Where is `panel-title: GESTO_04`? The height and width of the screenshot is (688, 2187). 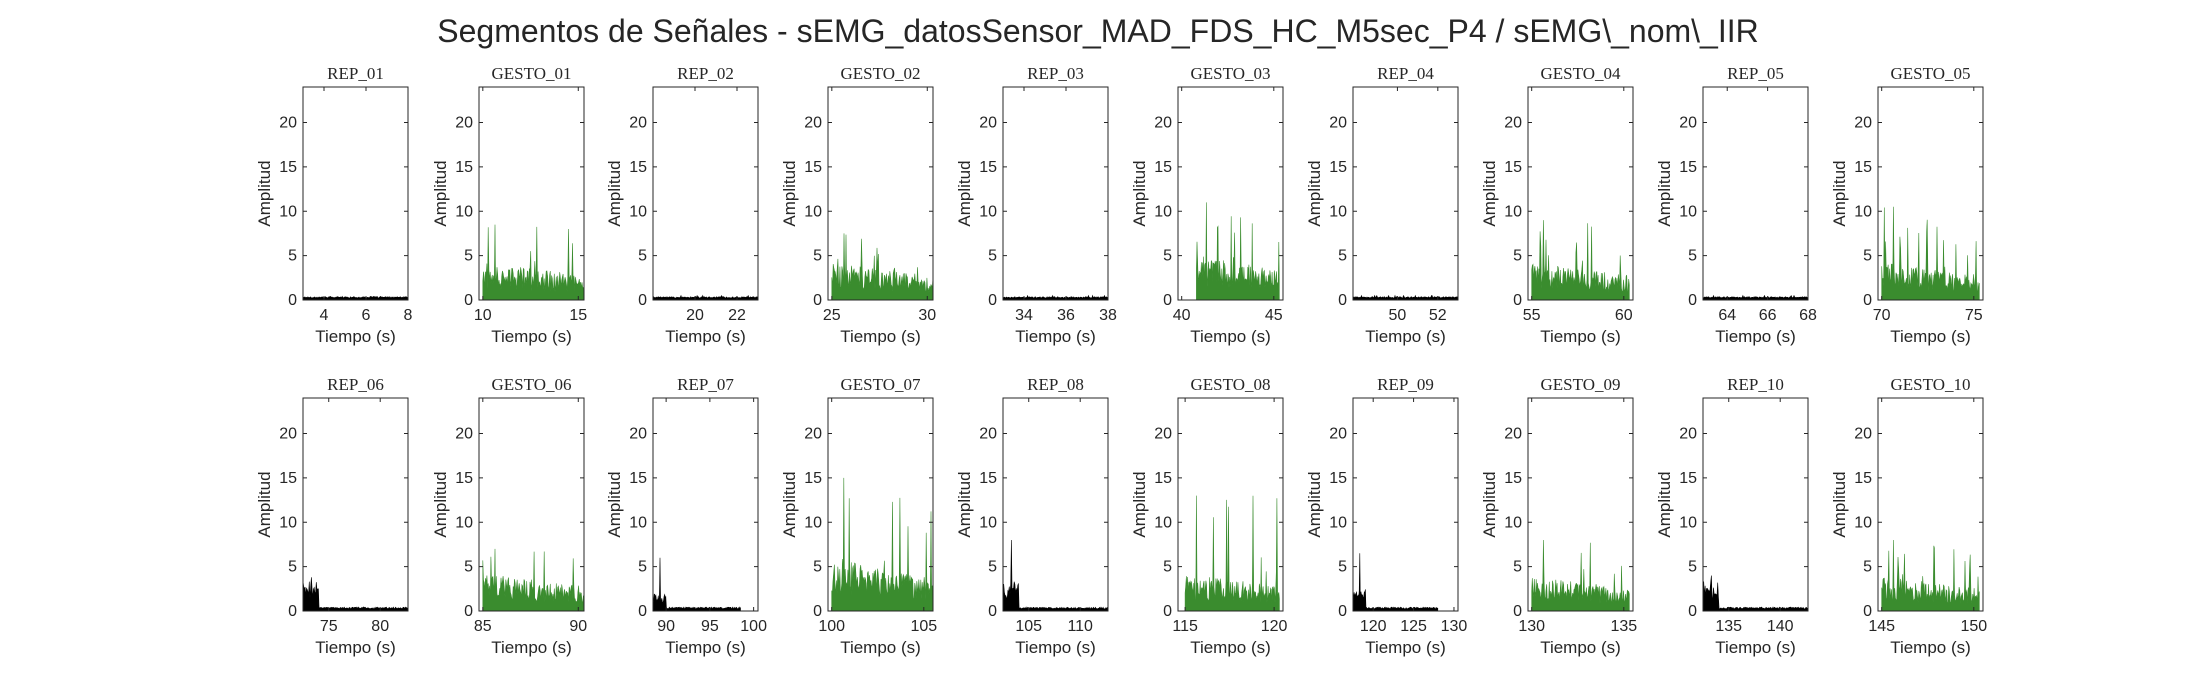
panel-title: GESTO_04 is located at coordinates (1581, 73).